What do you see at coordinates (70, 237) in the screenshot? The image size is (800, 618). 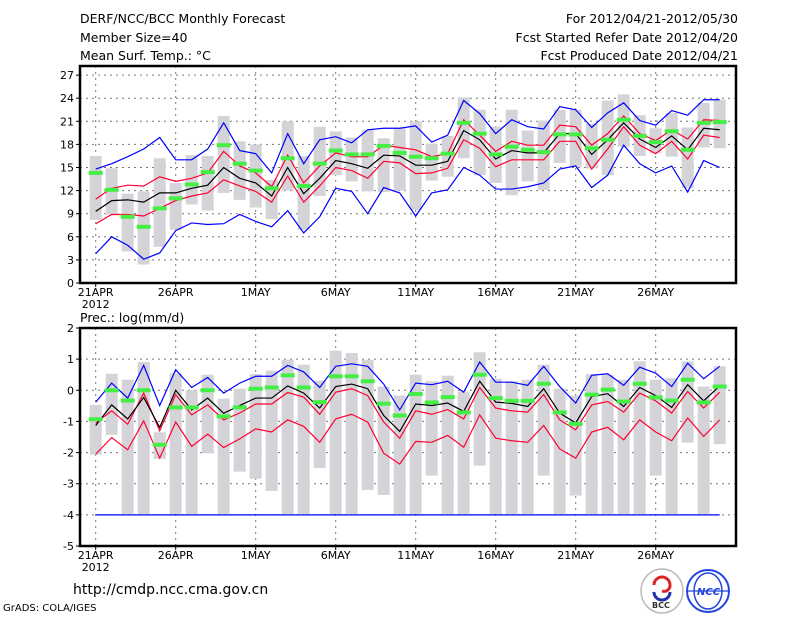 I see `y-tick-label: 6` at bounding box center [70, 237].